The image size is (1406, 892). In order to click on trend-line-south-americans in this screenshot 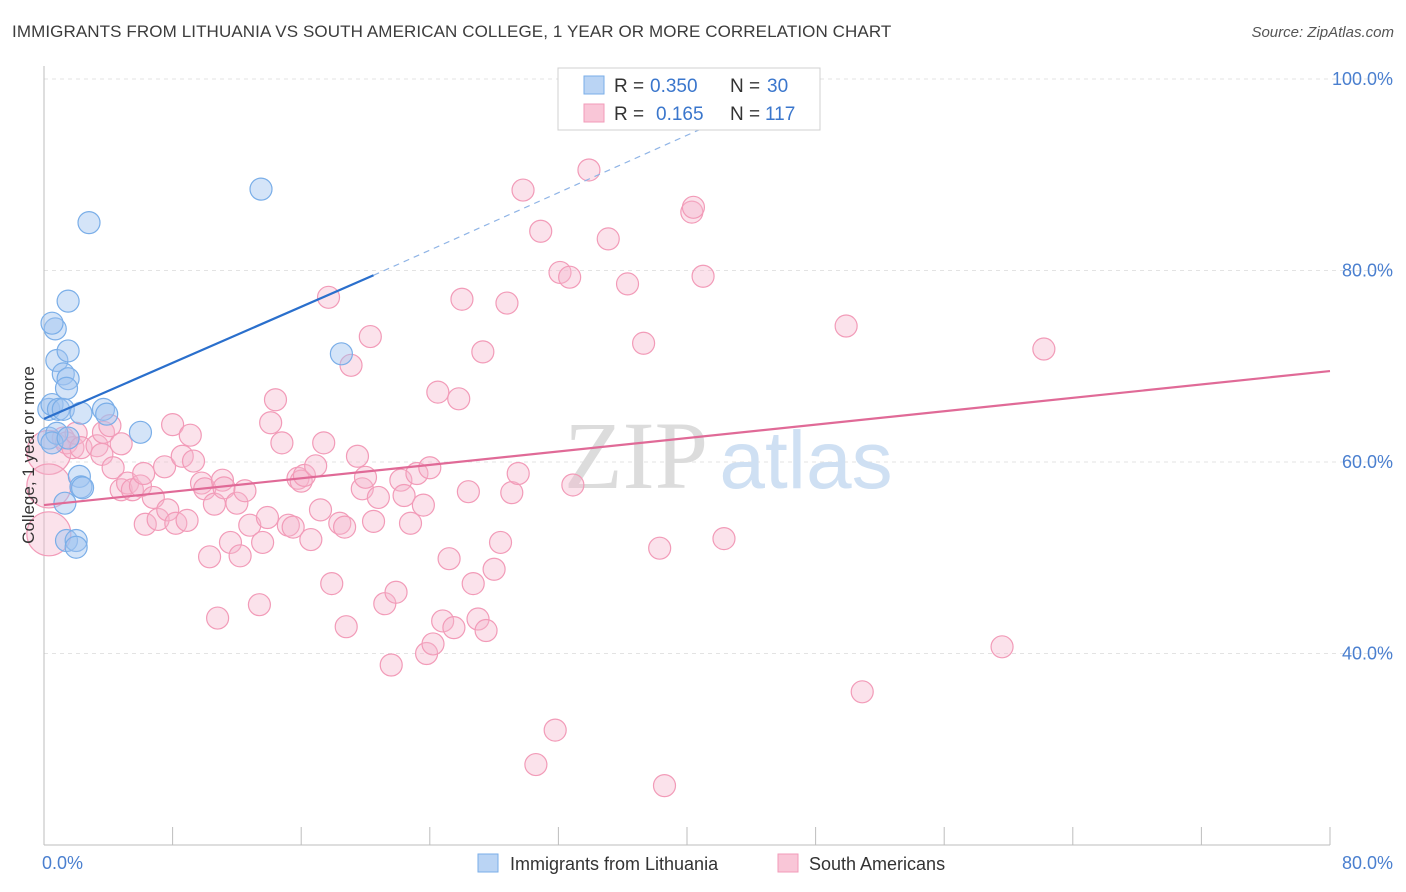, I will do `click(687, 438)`.